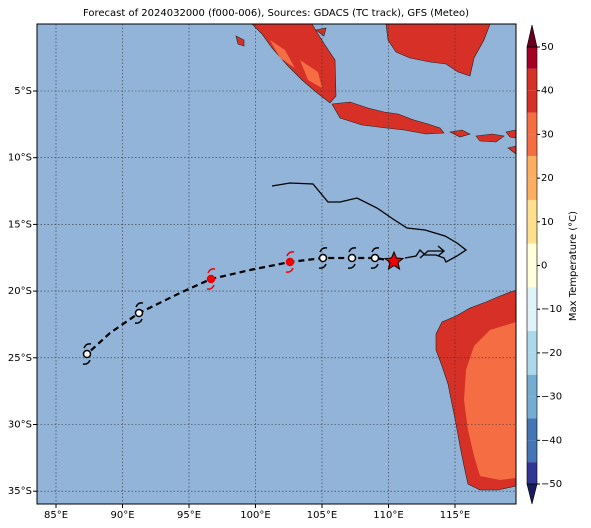 This screenshot has width=591, height=528. What do you see at coordinates (547, 134) in the screenshot?
I see `colorbar-tick-label: 30` at bounding box center [547, 134].